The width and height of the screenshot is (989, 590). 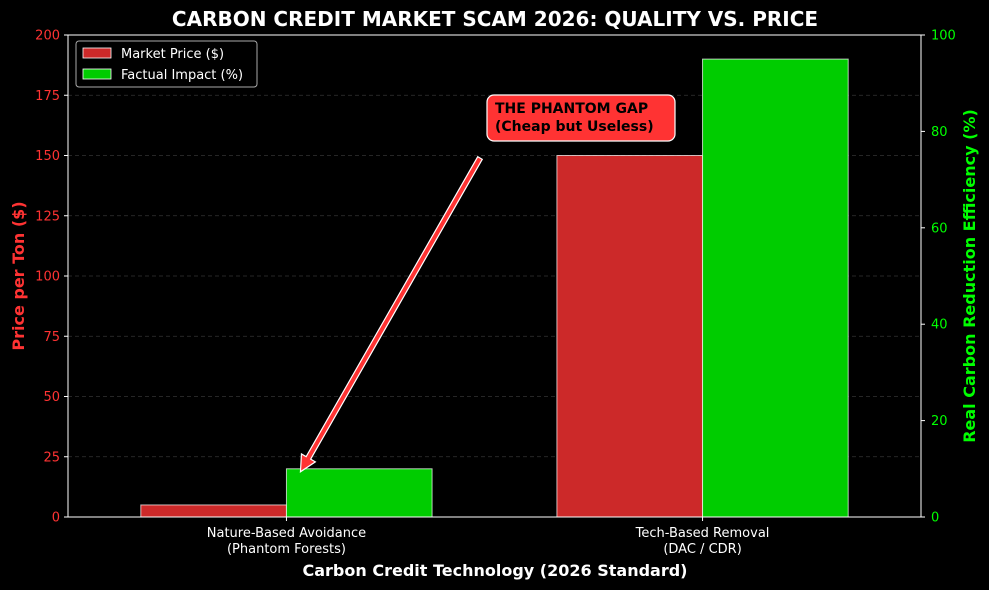 What do you see at coordinates (935, 518) in the screenshot?
I see `right-tick-label: 0` at bounding box center [935, 518].